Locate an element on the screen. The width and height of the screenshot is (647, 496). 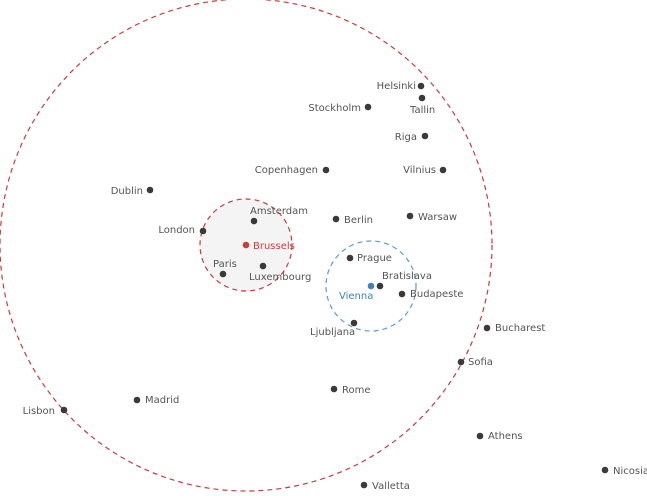
city-label: Helsinki is located at coordinates (396, 86).